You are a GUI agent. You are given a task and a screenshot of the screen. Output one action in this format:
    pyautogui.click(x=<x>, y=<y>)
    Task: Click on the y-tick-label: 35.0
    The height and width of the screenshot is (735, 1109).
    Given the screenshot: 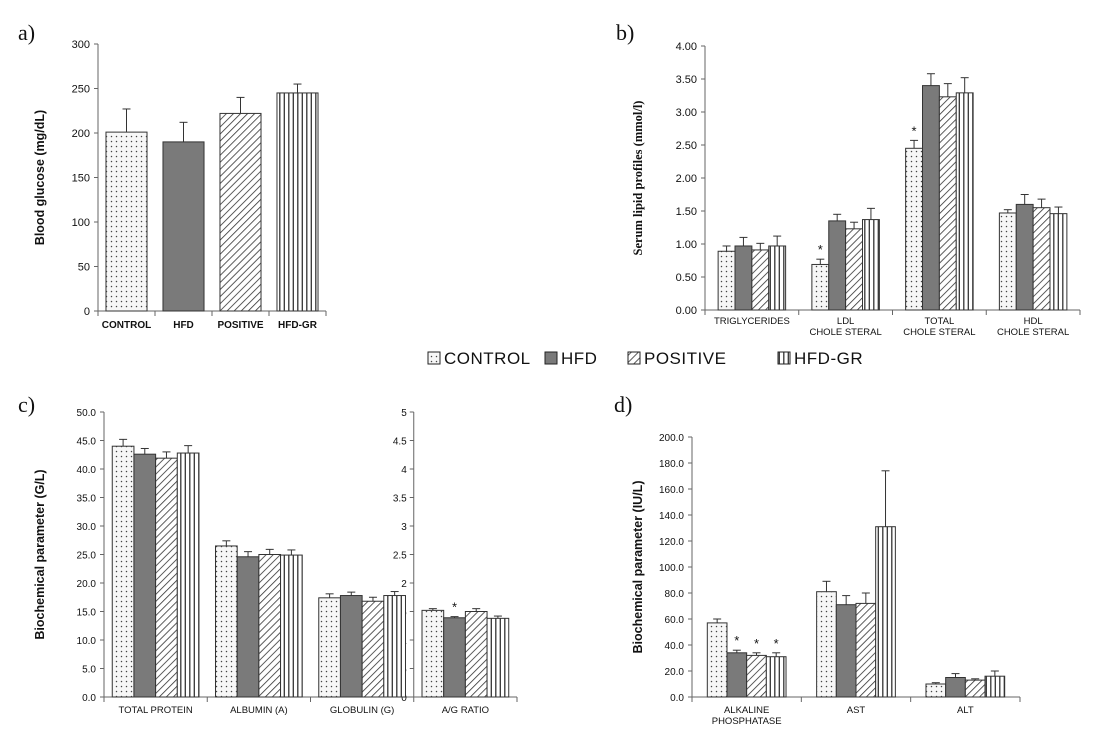 What is the action you would take?
    pyautogui.click(x=87, y=499)
    